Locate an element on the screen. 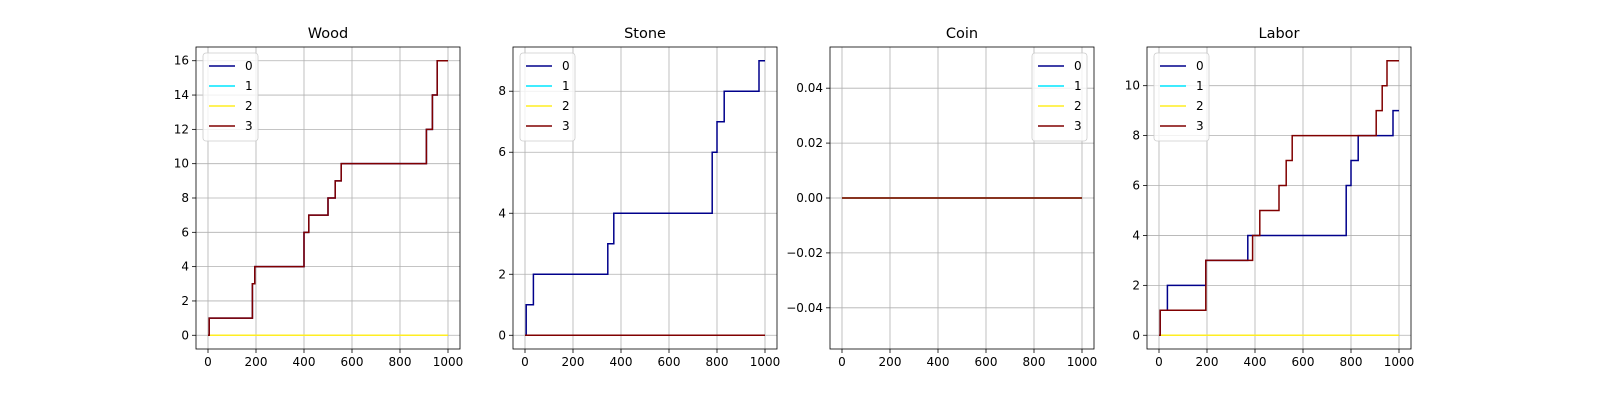 The width and height of the screenshot is (1600, 400). y-tick-label: 0.00 is located at coordinates (809, 198).